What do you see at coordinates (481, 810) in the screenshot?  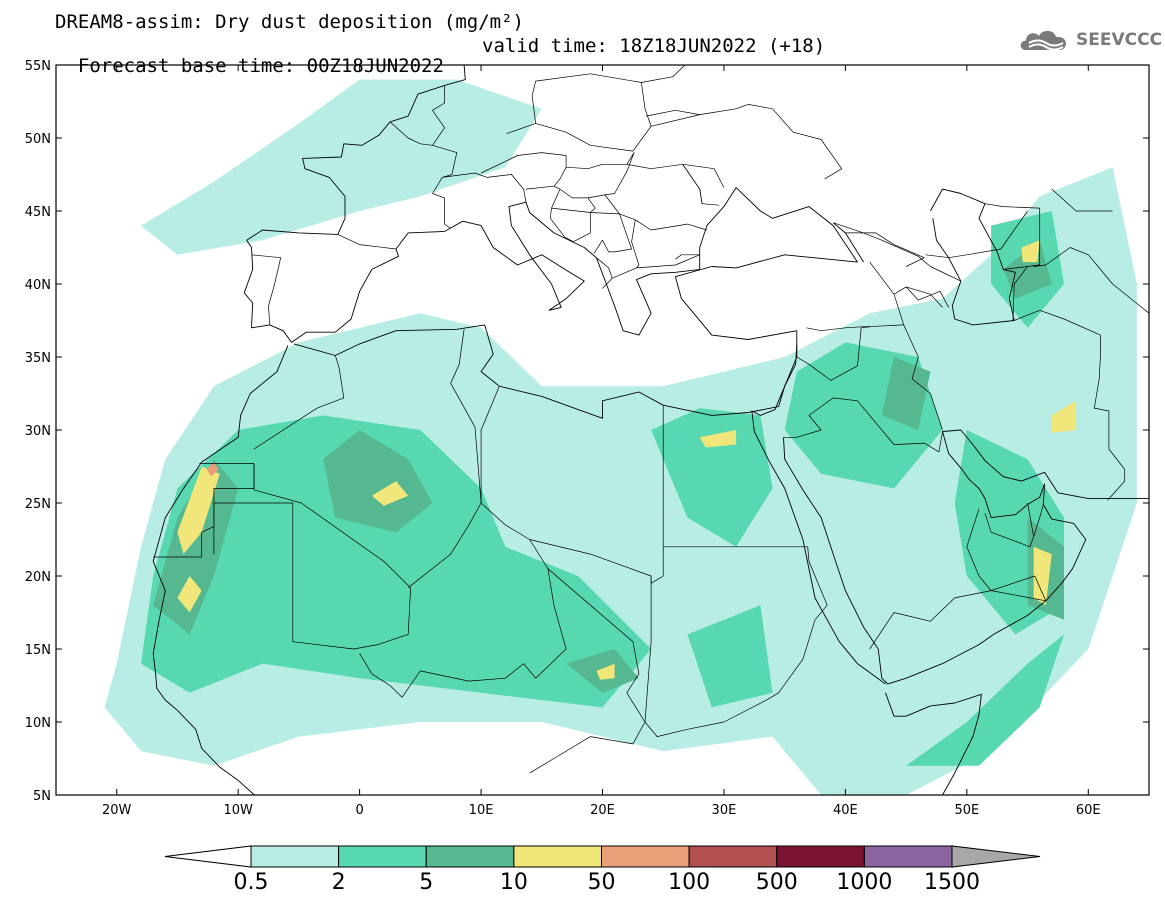 I see `lon-tick-label: 10E` at bounding box center [481, 810].